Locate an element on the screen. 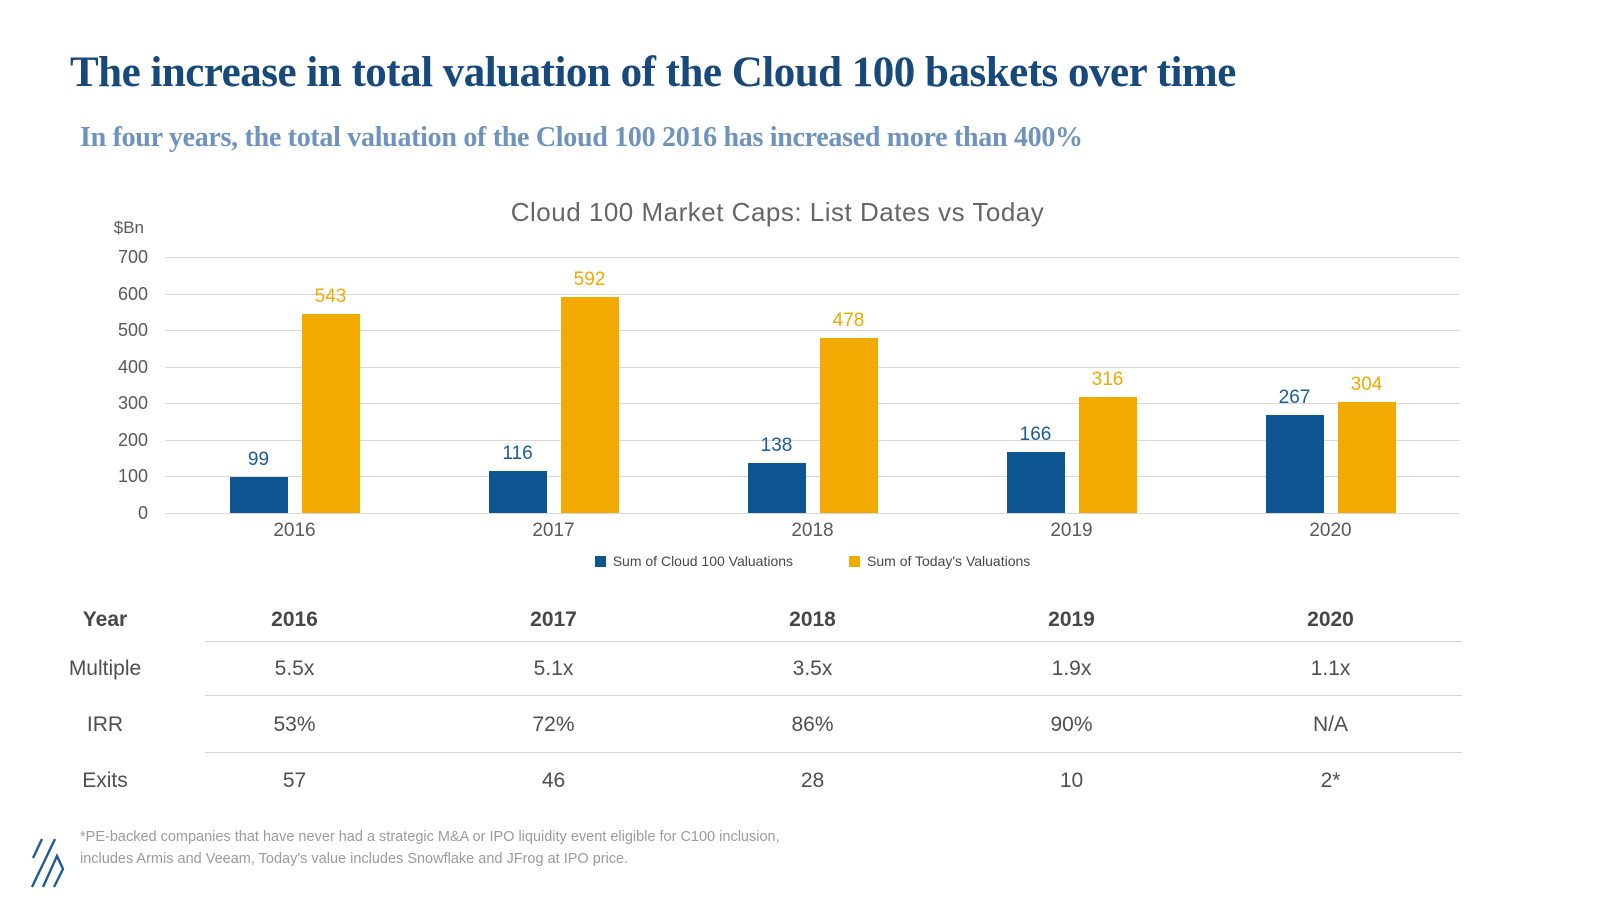 This screenshot has height=900, width=1600. x-axis-tick-labels: 2016 2017 2018 2019 2020 is located at coordinates (812, 531).